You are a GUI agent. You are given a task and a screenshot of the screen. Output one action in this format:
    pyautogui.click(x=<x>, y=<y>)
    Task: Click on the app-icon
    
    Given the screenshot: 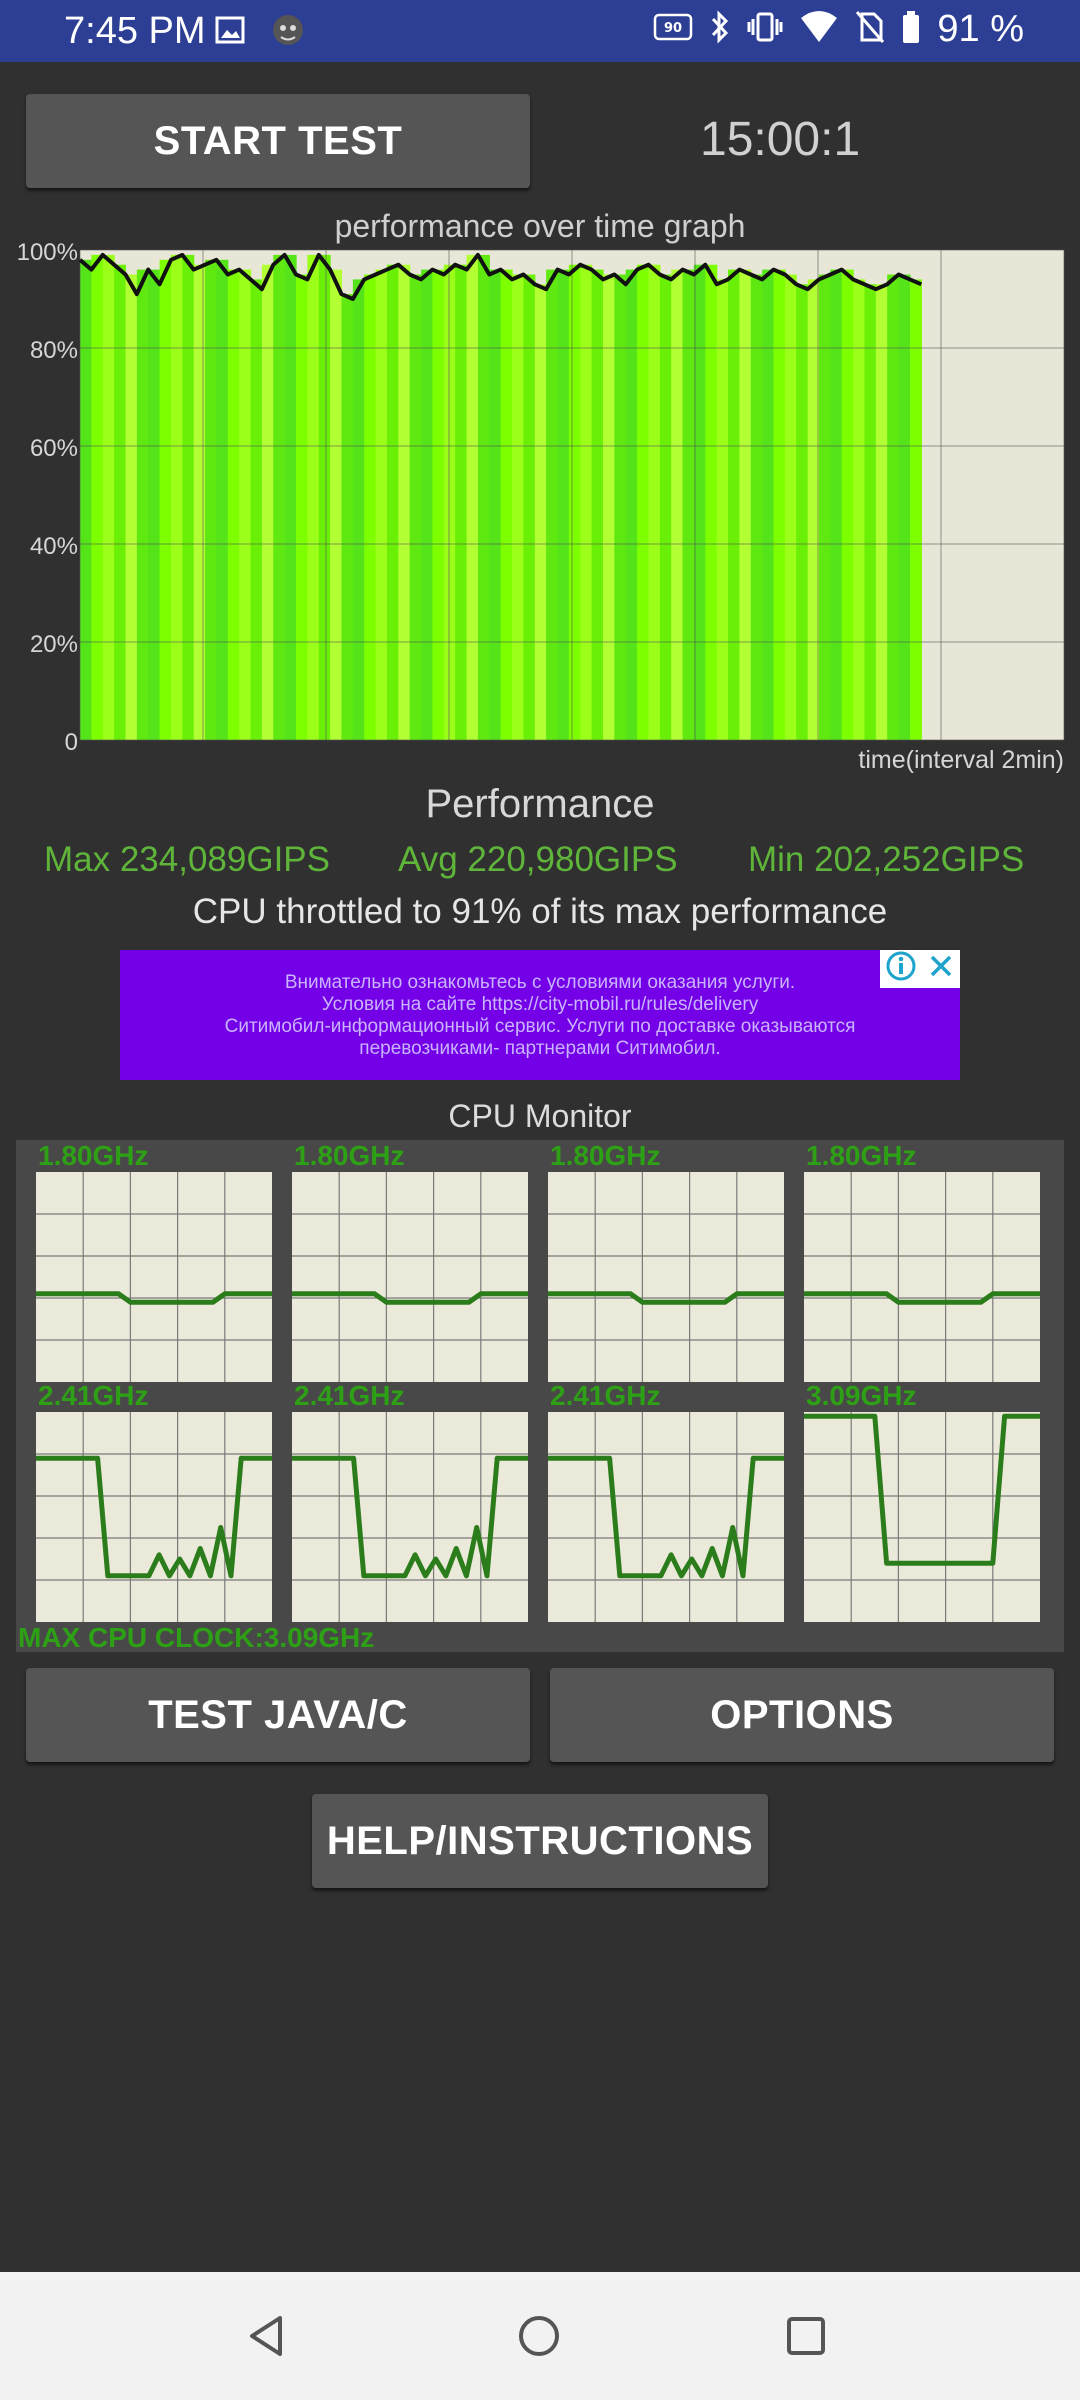 What is the action you would take?
    pyautogui.click(x=288, y=32)
    